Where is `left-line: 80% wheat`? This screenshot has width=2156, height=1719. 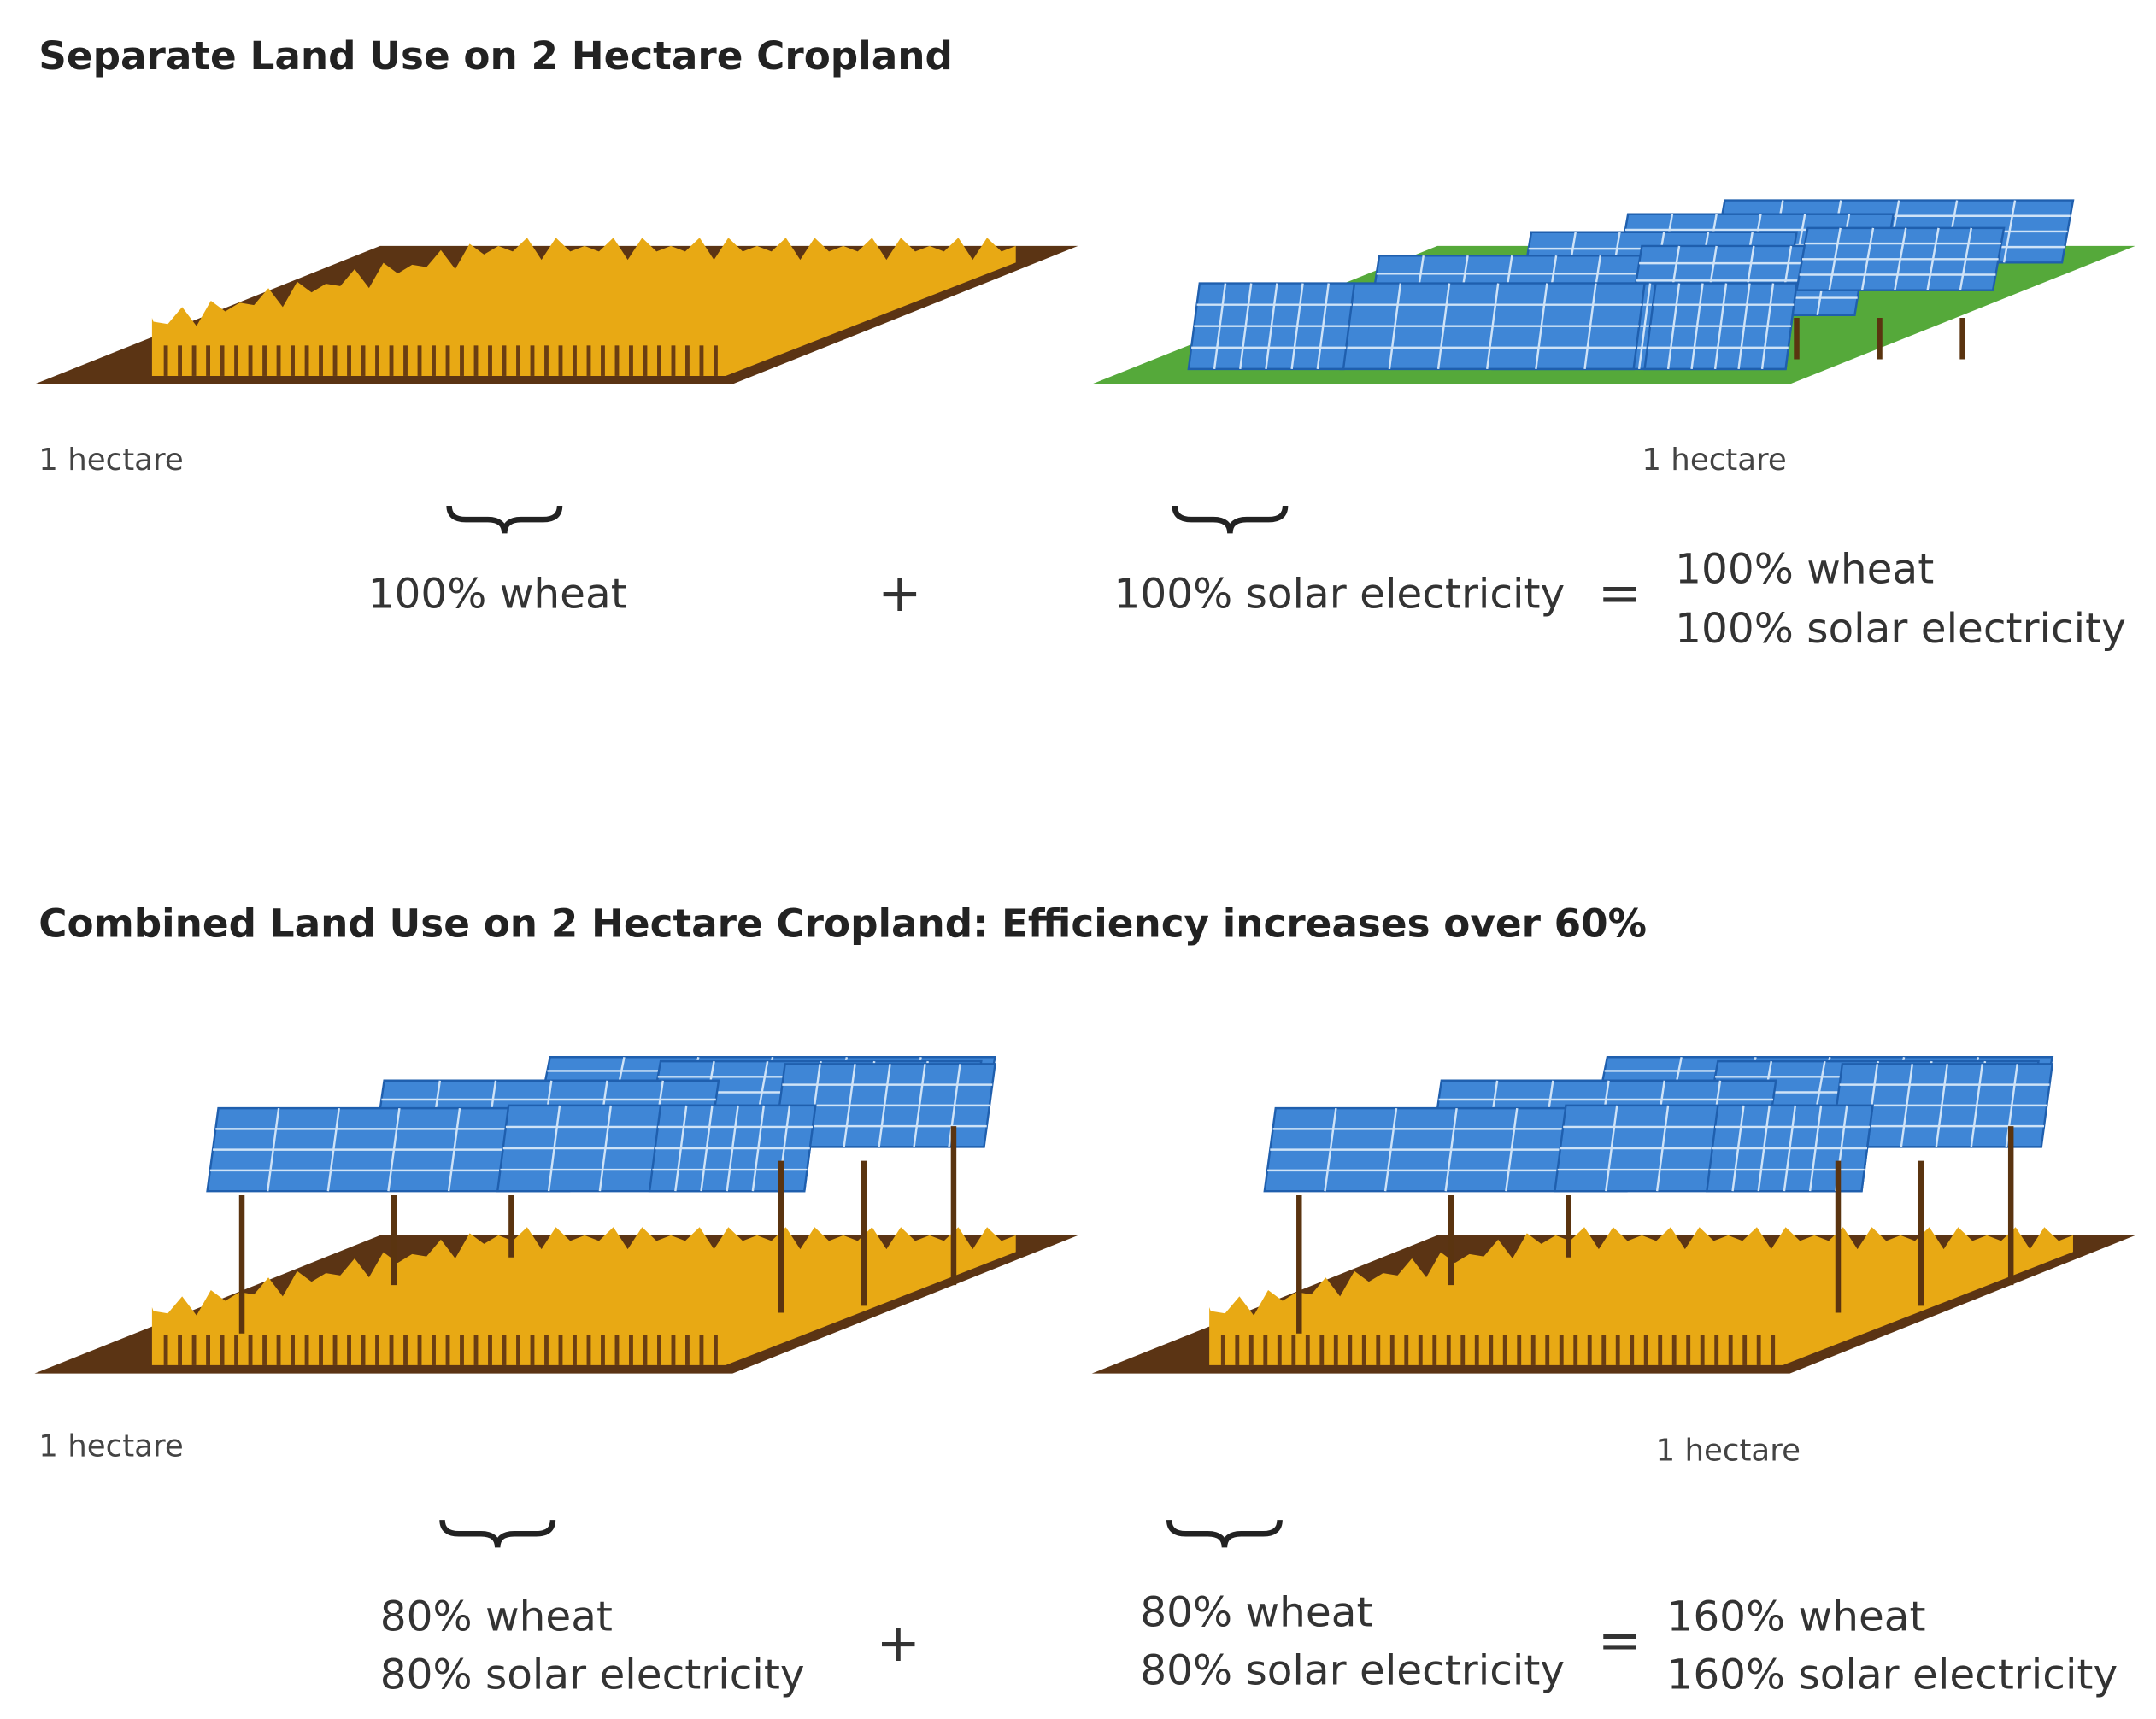
left-line: 80% wheat is located at coordinates (496, 1616).